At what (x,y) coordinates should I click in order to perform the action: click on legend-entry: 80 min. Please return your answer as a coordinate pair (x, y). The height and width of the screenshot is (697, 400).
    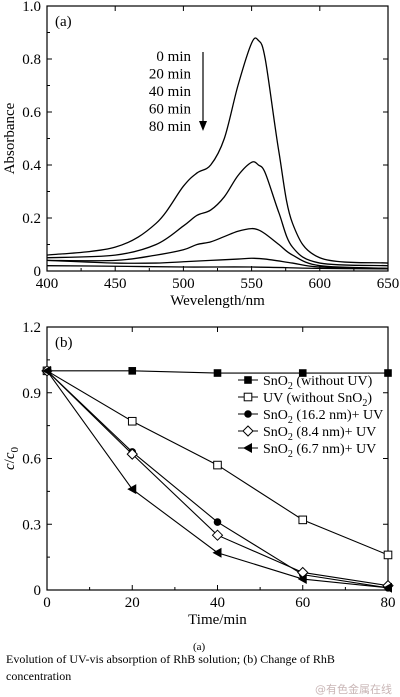
    Looking at the image, I should click on (170, 127).